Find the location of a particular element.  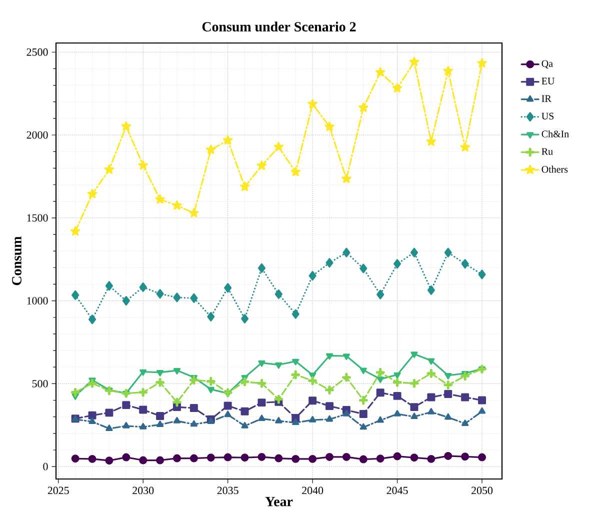

x-tick-label: 2040 is located at coordinates (313, 490).